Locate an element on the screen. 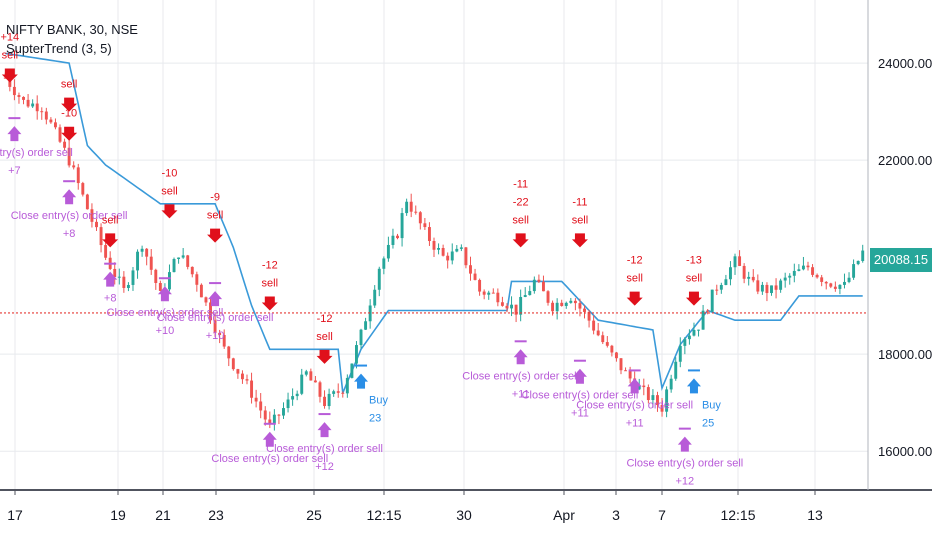  signal-label: +10 is located at coordinates (215, 336).